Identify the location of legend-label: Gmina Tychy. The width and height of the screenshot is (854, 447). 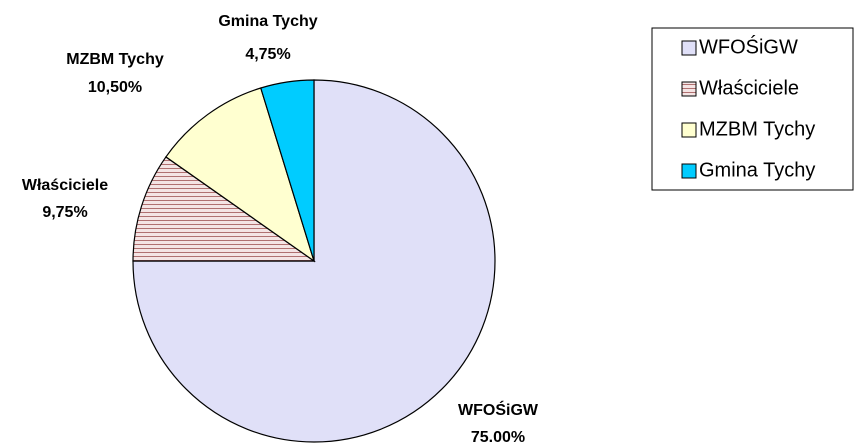
(757, 170).